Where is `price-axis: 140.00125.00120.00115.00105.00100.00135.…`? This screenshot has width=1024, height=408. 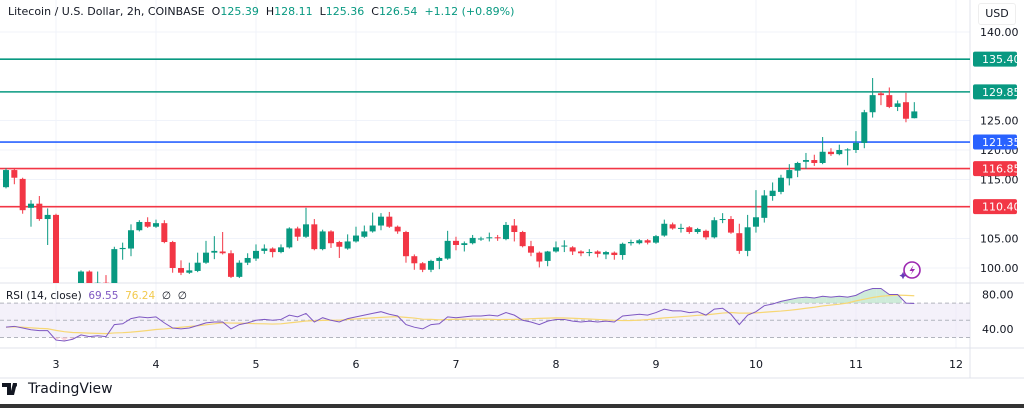 price-axis: 140.00125.00120.00115.00105.00100.00135.… is located at coordinates (997, 181).